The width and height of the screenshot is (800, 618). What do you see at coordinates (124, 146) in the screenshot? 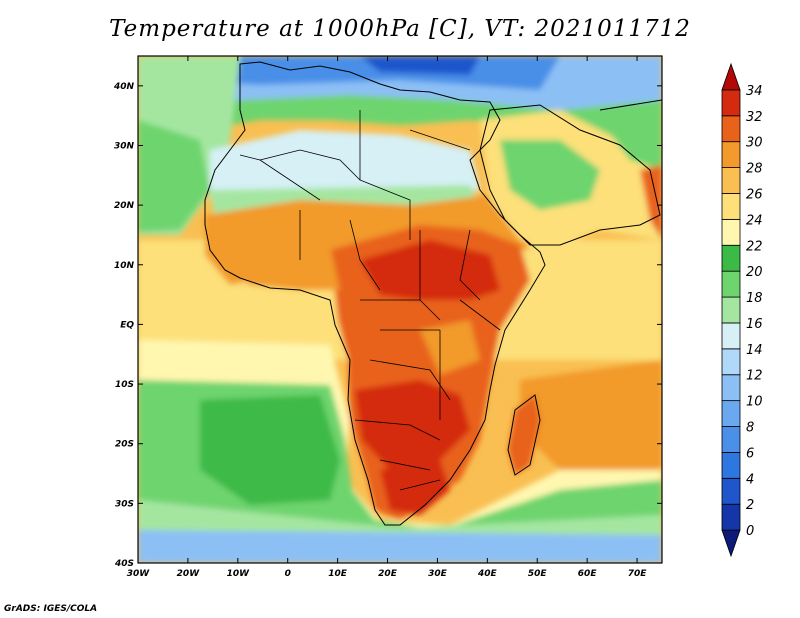
I see `lat-tick-label: 30N` at bounding box center [124, 146].